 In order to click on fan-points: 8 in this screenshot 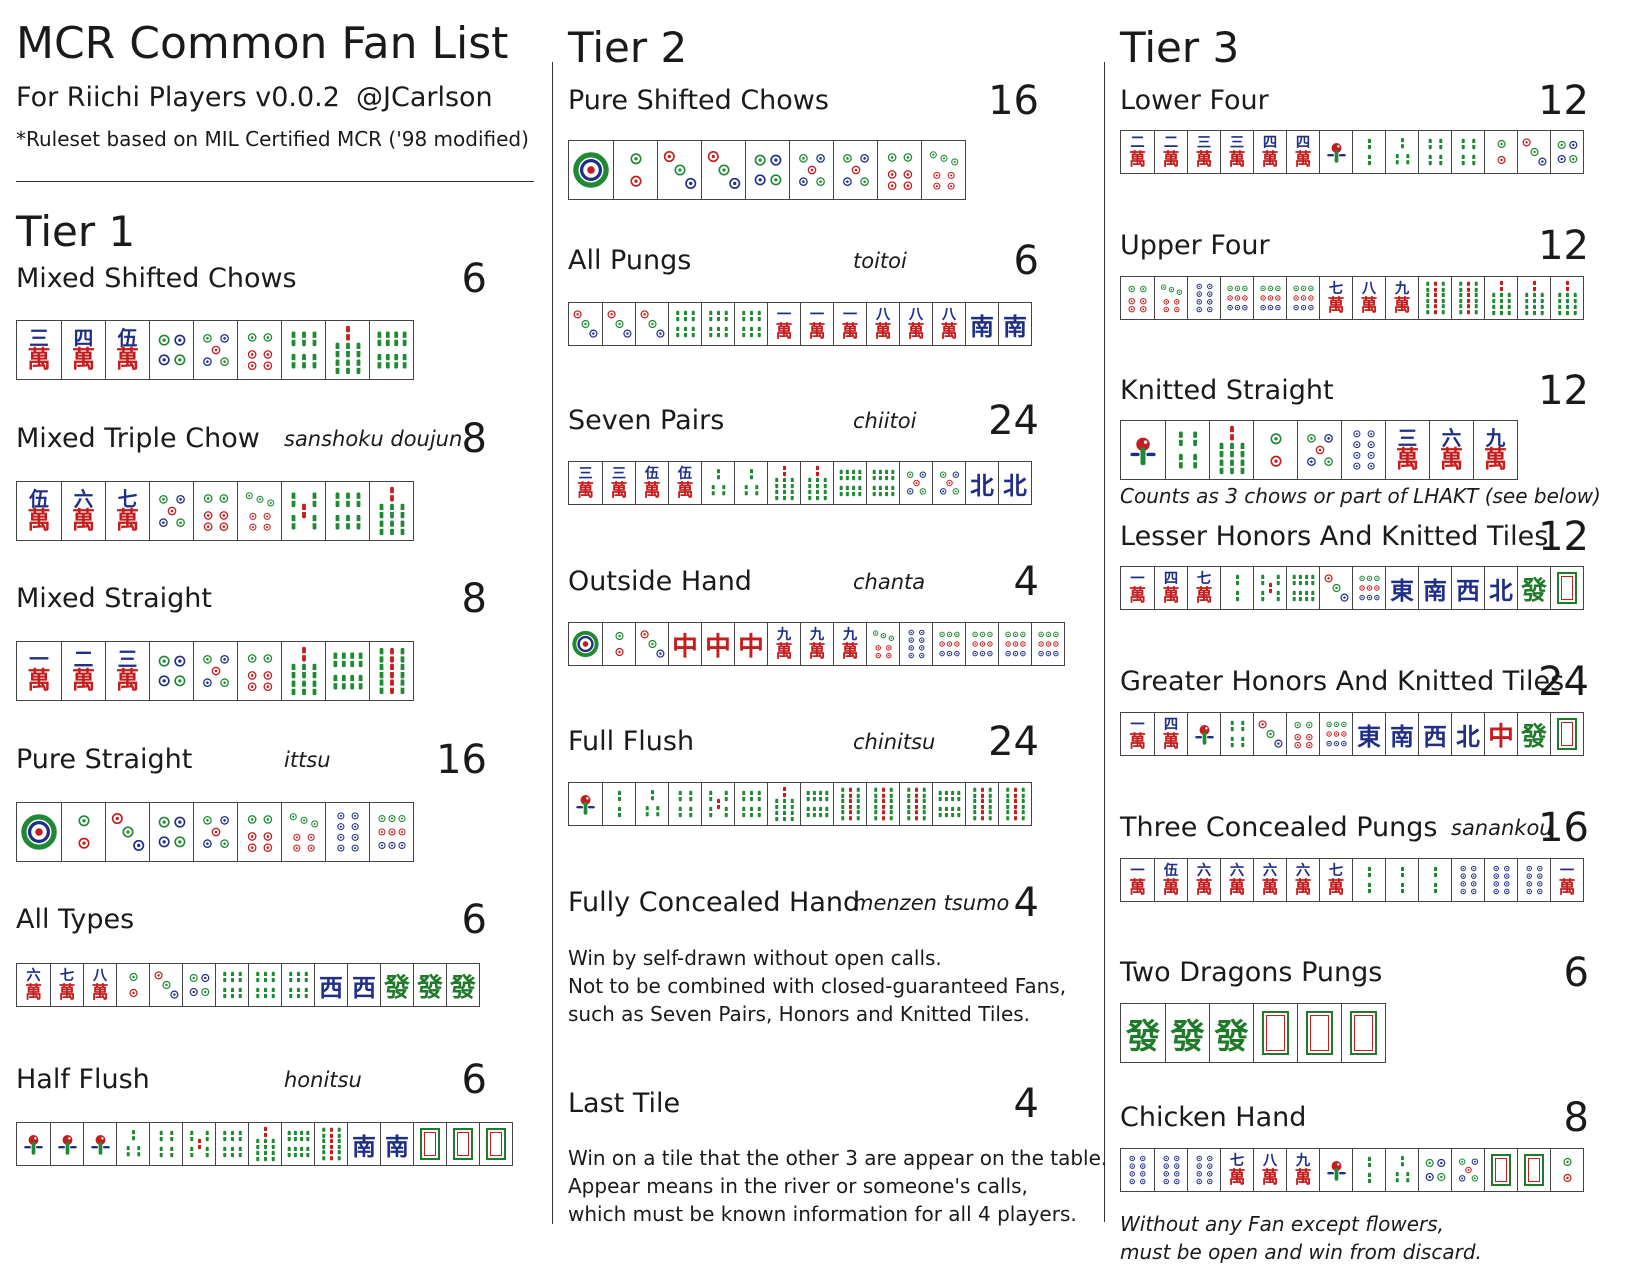, I will do `click(1576, 1118)`.